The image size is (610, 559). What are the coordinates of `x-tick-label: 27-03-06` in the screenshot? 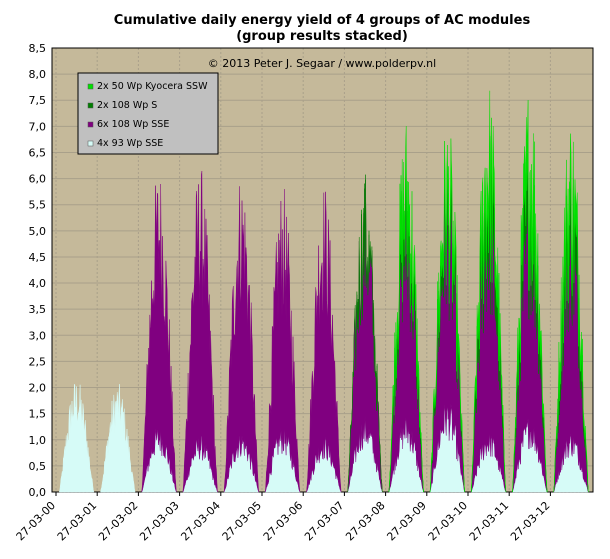 It's located at (283, 521).